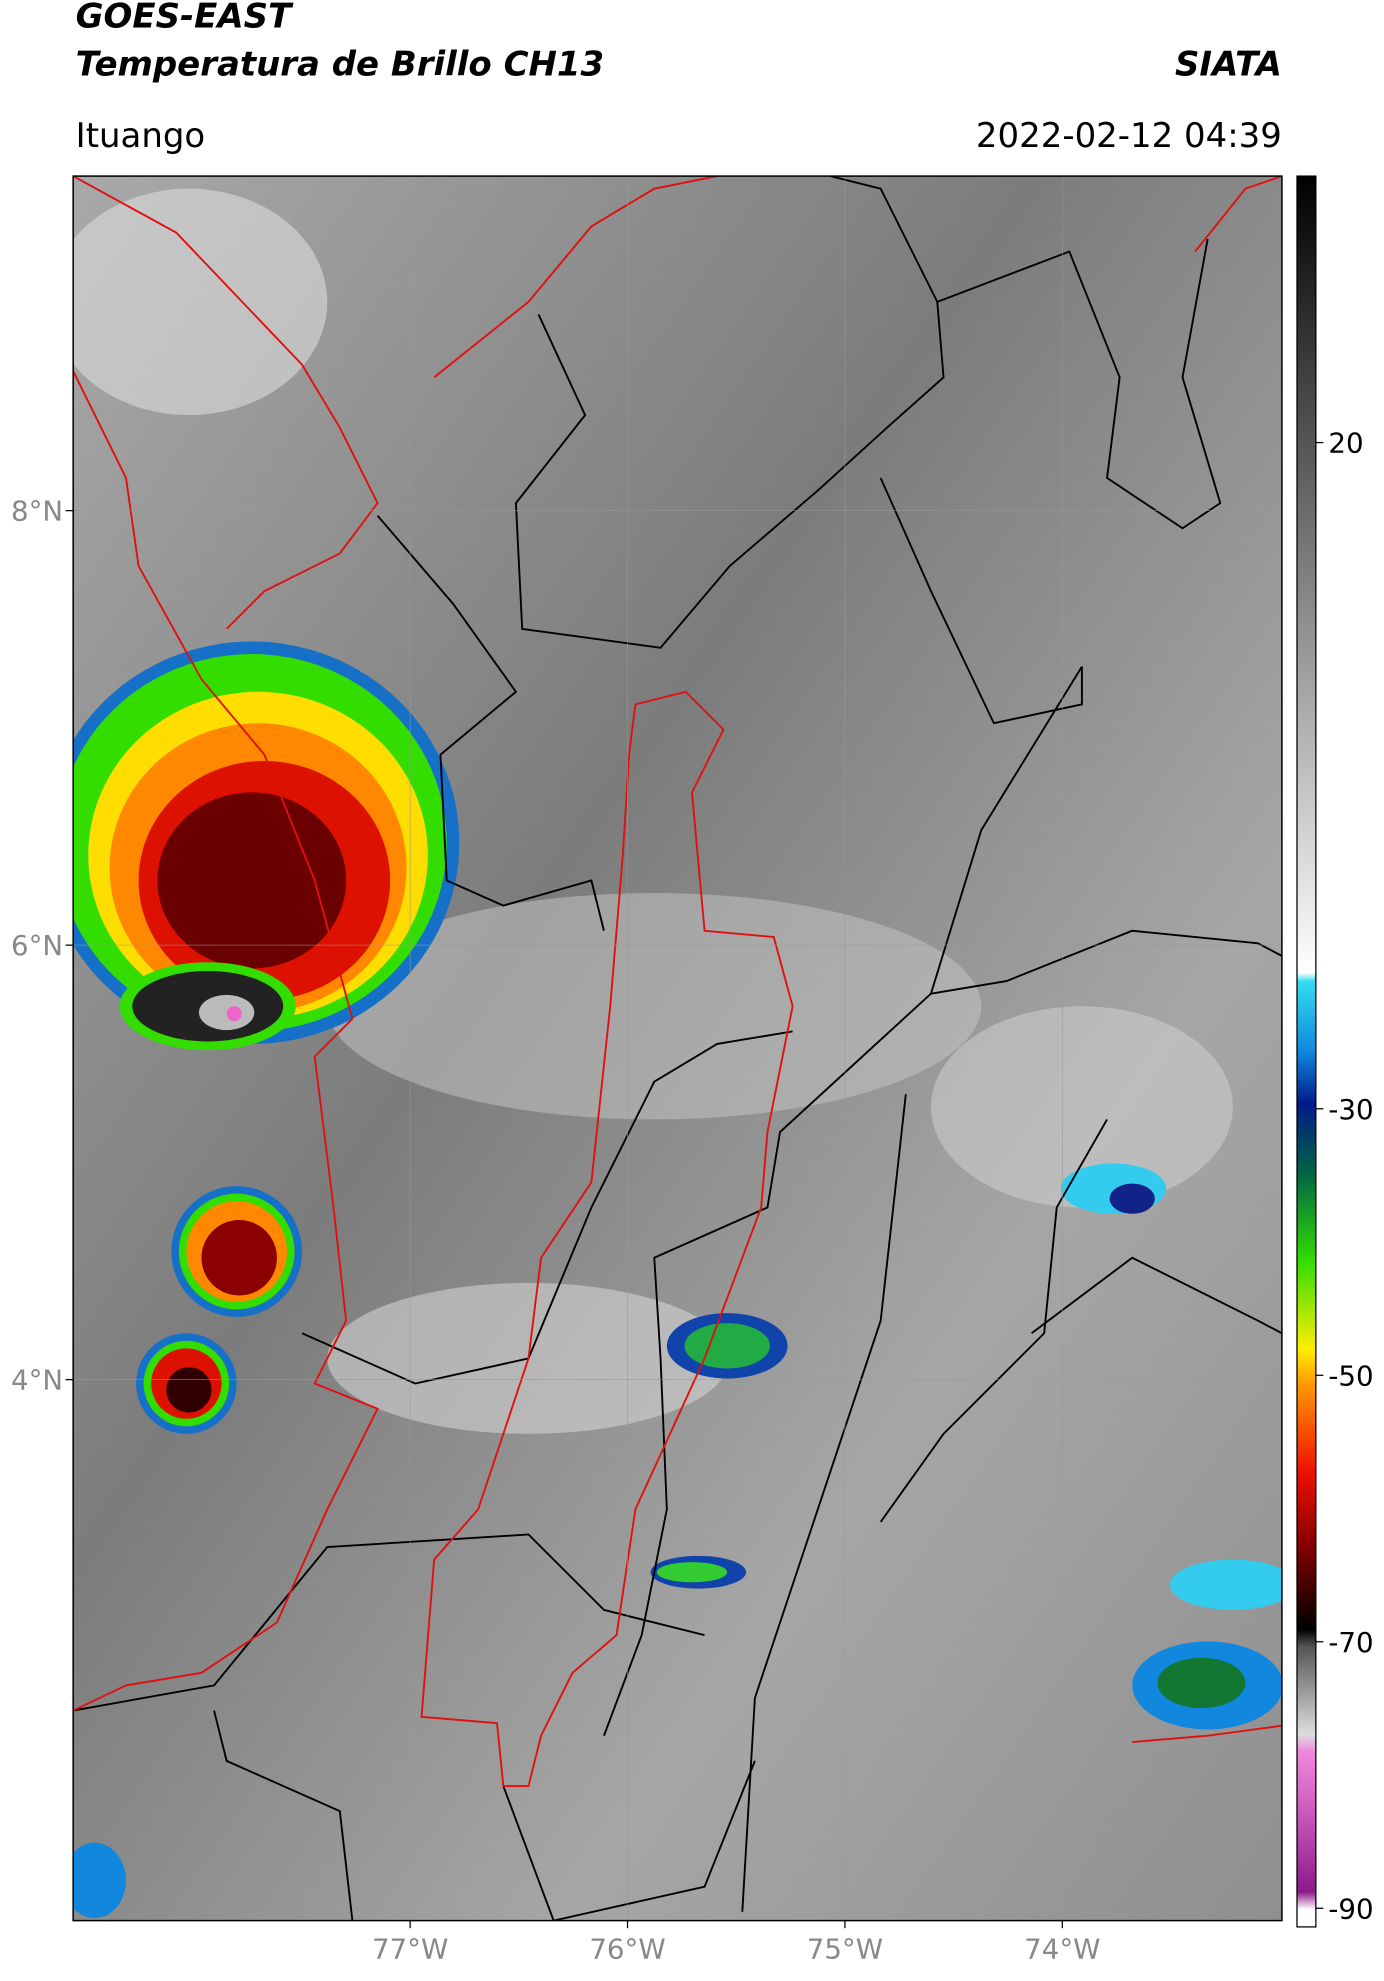 This screenshot has width=1384, height=1981. I want to click on lon-label: 75°W, so click(845, 1948).